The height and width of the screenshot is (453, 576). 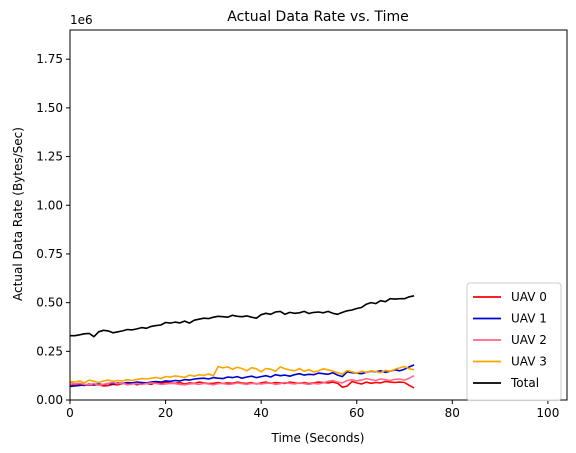 I want to click on x-tick-label: 20, so click(x=165, y=413).